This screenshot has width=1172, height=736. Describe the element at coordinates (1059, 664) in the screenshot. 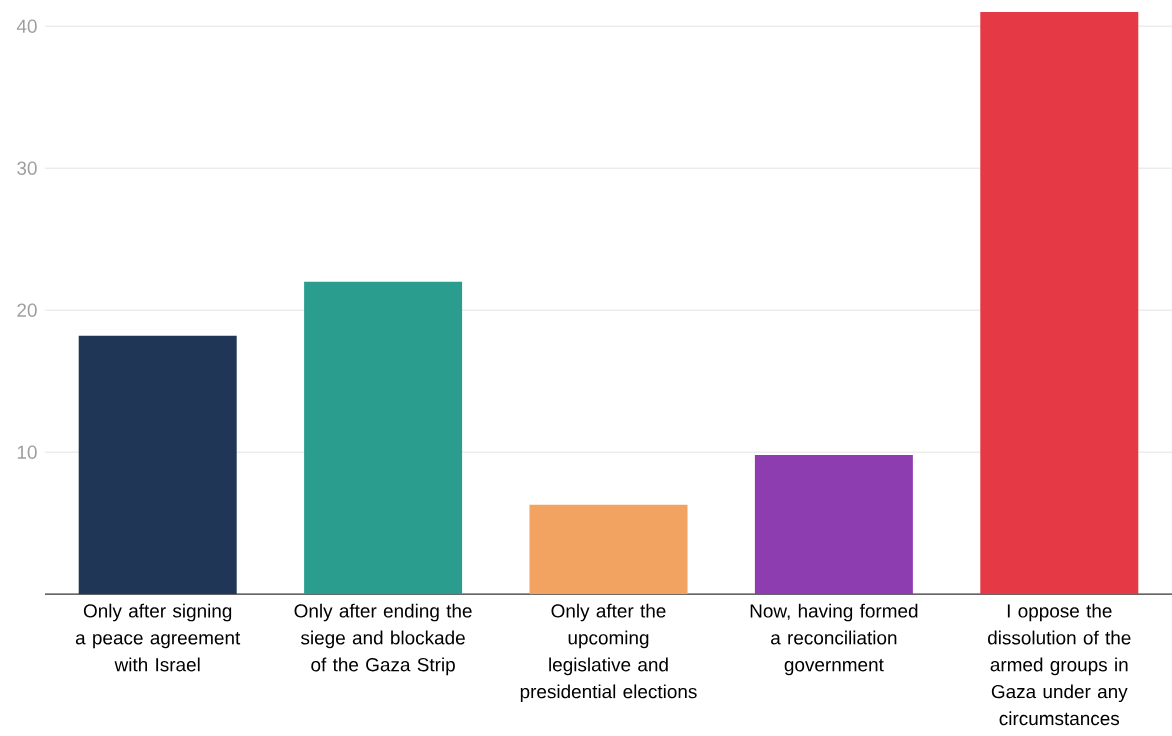

I see `x-tick-label: I oppose the dissolution of the armed groups in Gaza under any circumstances` at that location.